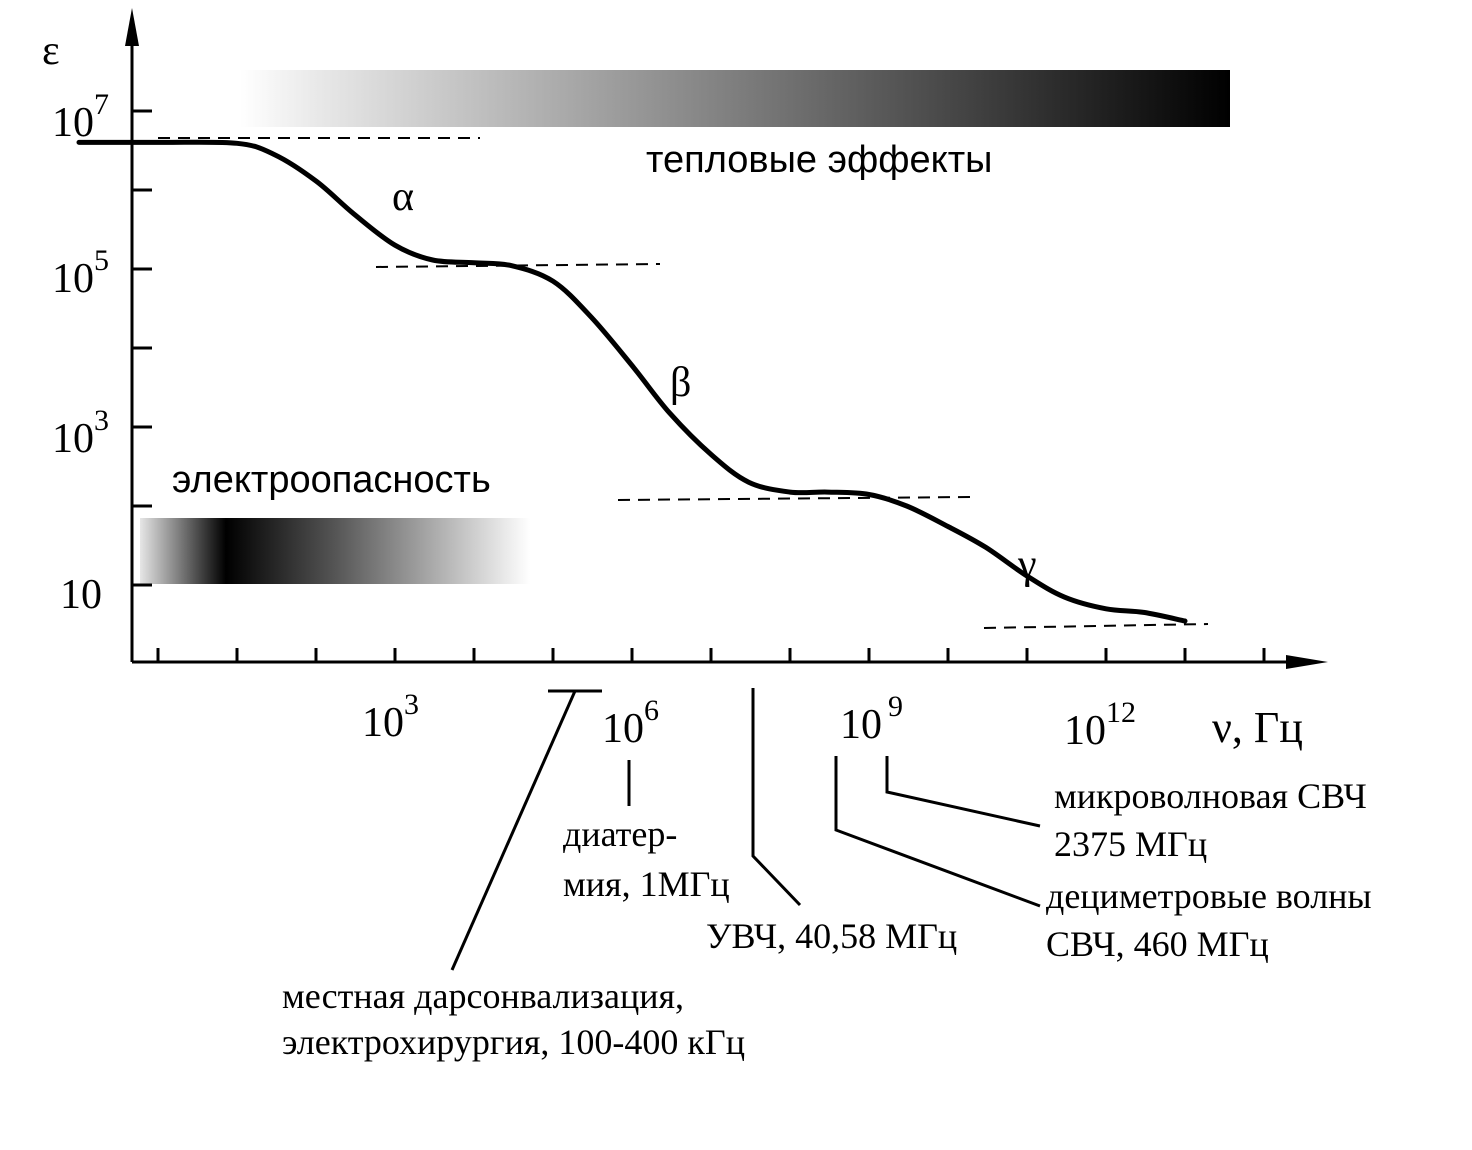 The width and height of the screenshot is (1472, 1150). What do you see at coordinates (745, 829) in the screenshot?
I see `annotation-leaders` at bounding box center [745, 829].